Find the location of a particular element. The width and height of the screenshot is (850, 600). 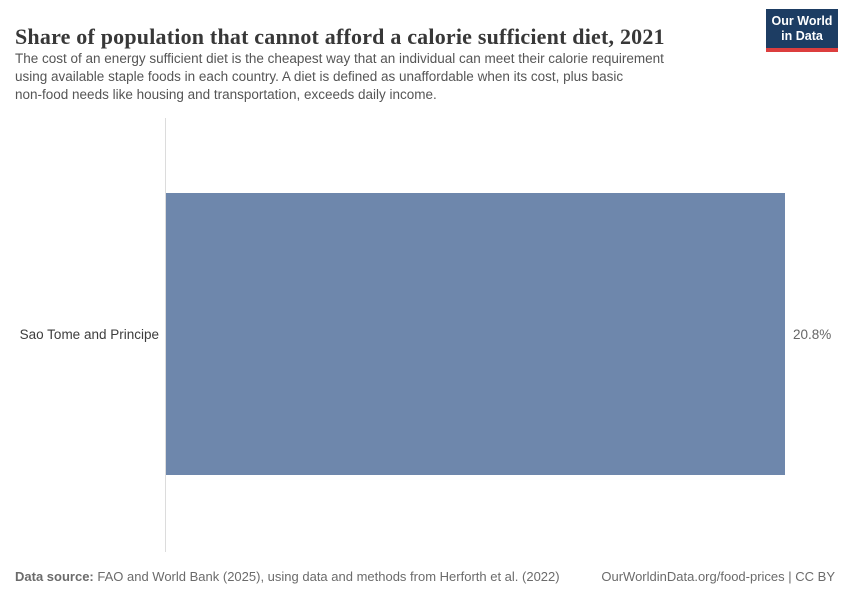

owid-logo-line2: in Data is located at coordinates (802, 36).